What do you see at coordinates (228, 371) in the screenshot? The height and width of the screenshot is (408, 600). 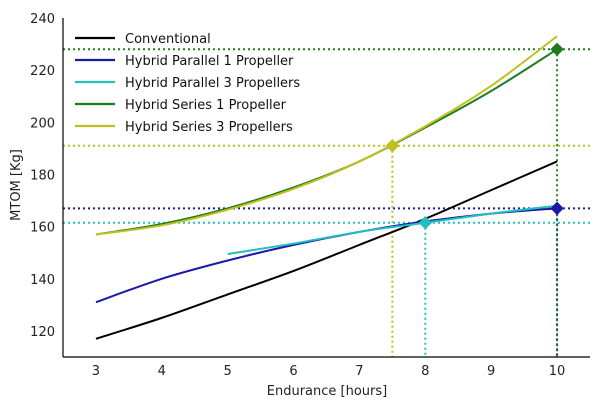 I see `x-tick-label: 5` at bounding box center [228, 371].